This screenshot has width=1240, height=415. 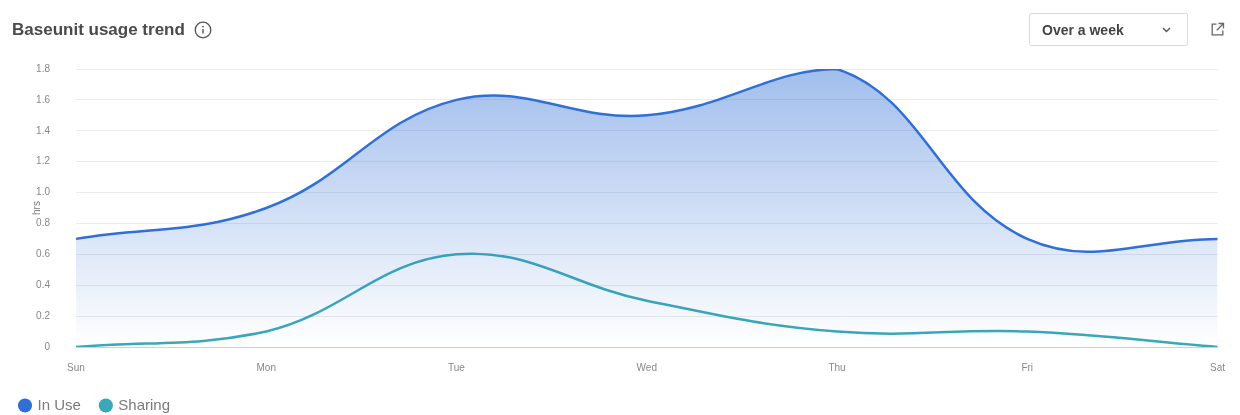 What do you see at coordinates (43, 315) in the screenshot?
I see `y-tick-label: 0.2` at bounding box center [43, 315].